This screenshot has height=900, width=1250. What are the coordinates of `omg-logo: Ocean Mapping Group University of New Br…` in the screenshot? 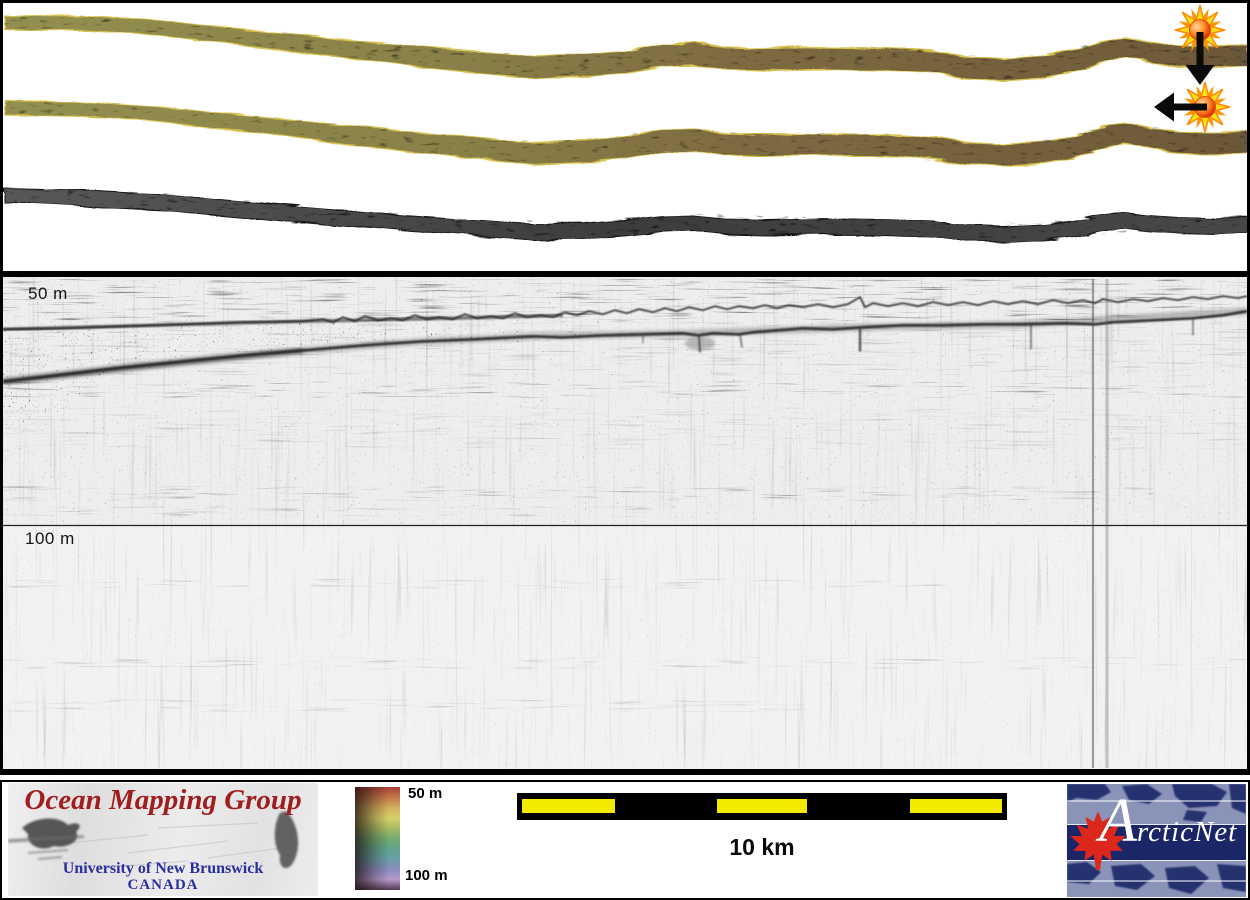 It's located at (163, 839).